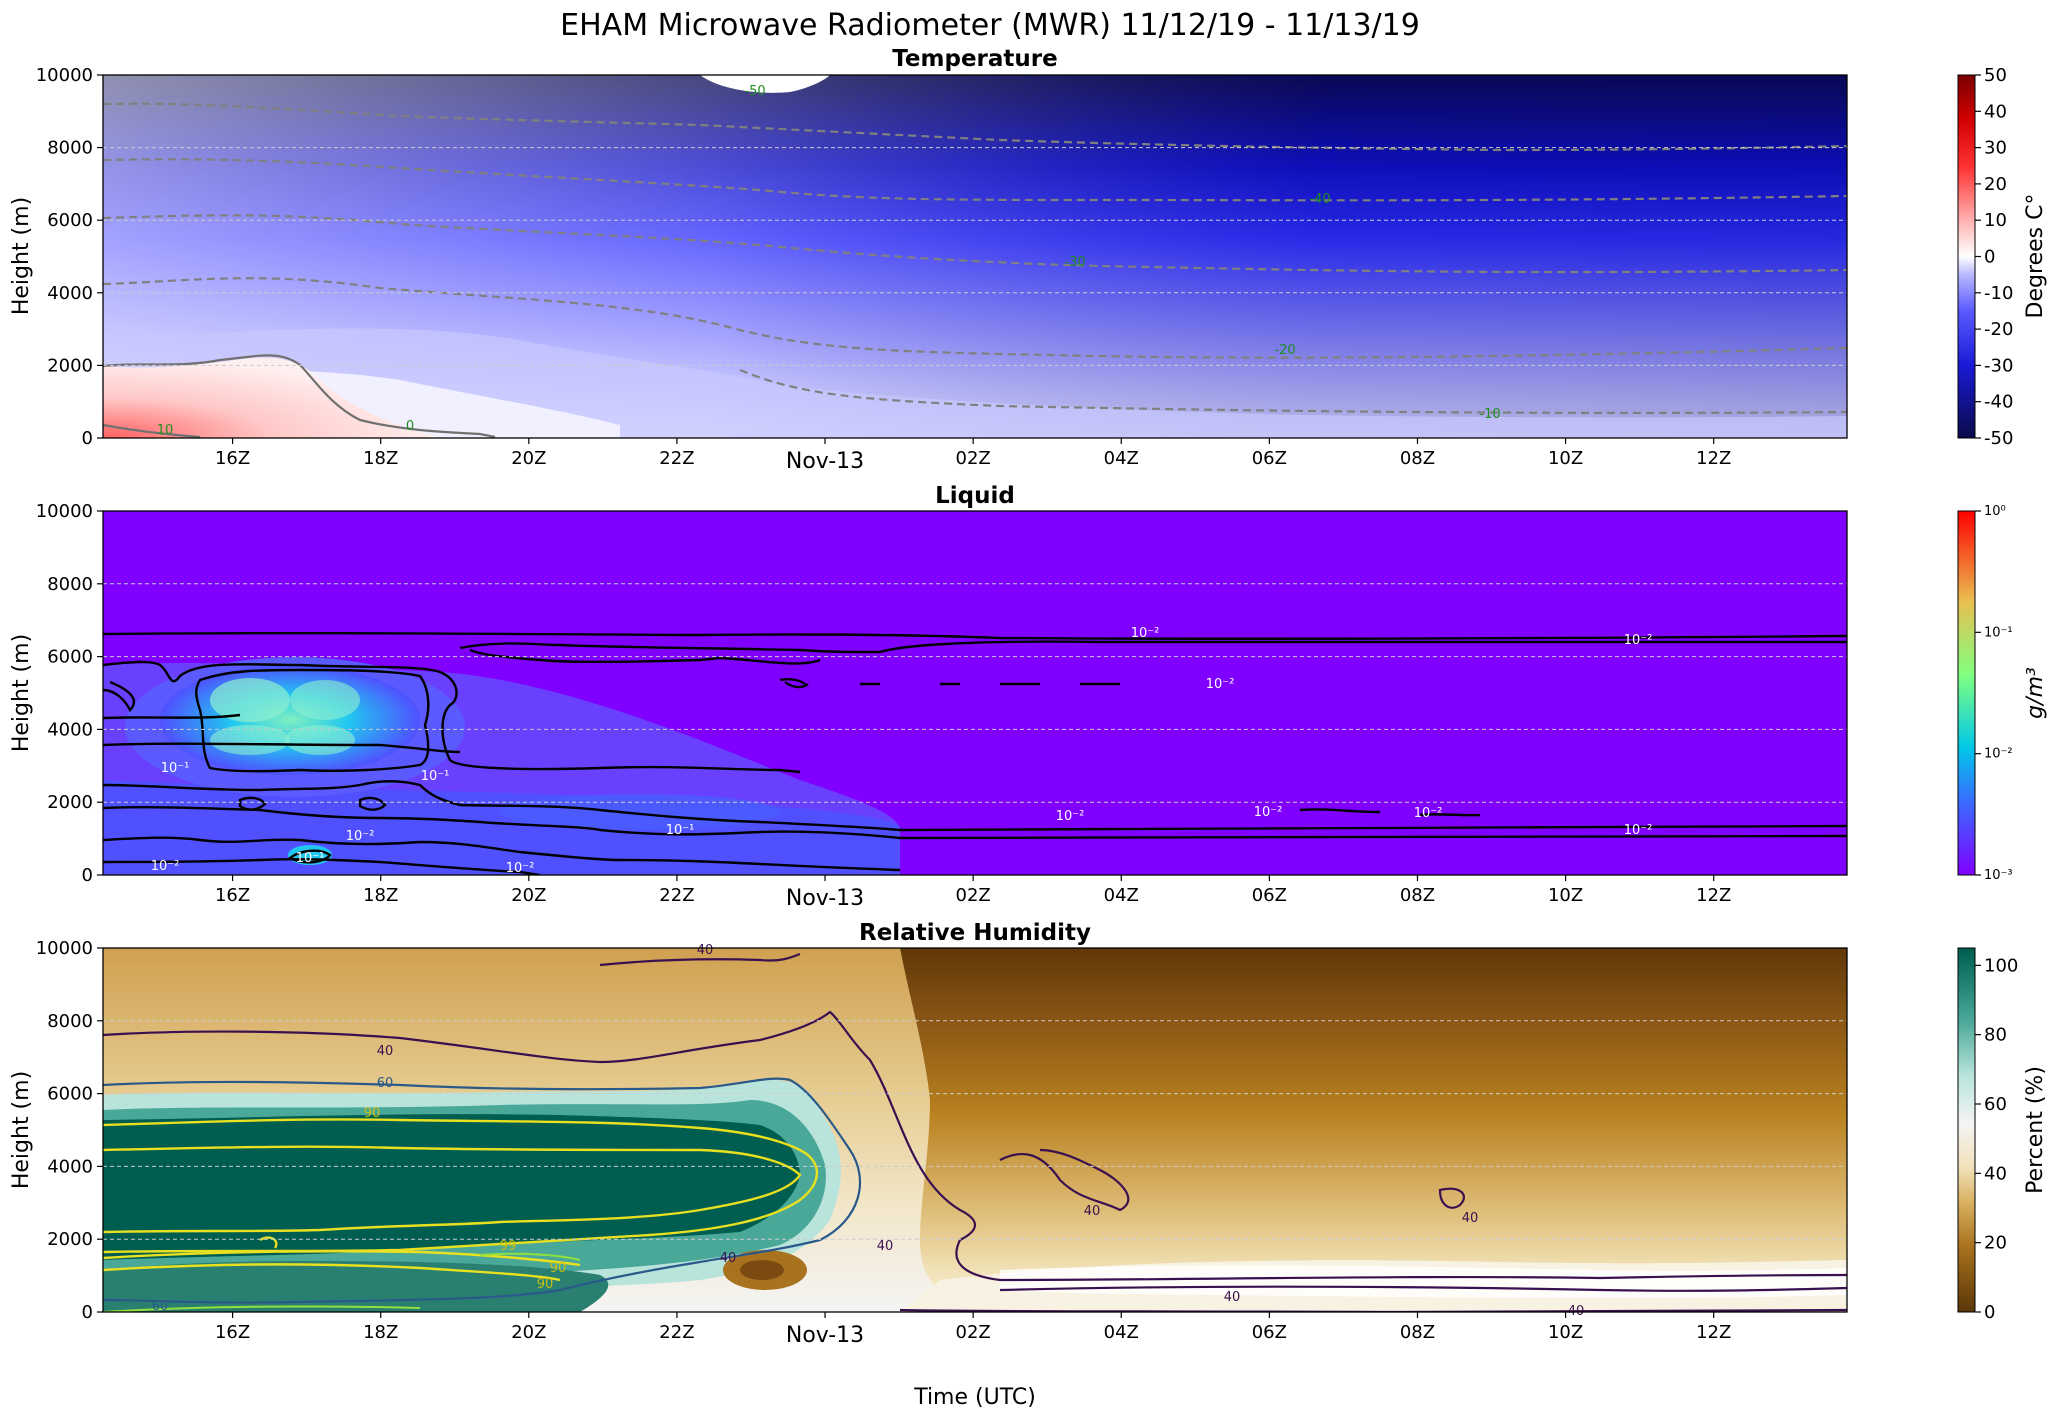  I want to click on colorbar-tick-label: -30, so click(1998, 365).